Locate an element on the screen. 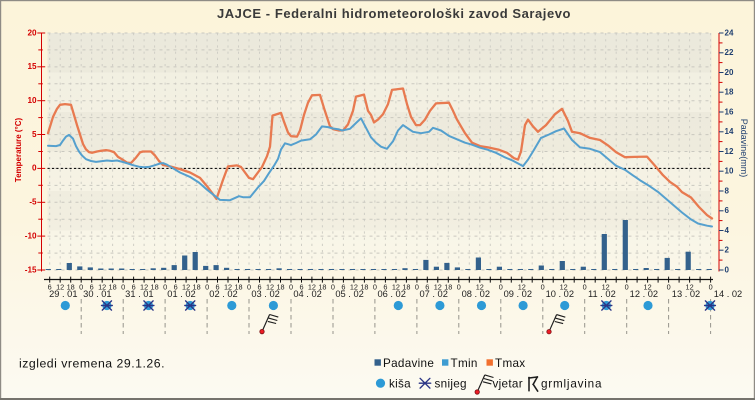  svg-text: 12 . 02 is located at coordinates (644, 294).